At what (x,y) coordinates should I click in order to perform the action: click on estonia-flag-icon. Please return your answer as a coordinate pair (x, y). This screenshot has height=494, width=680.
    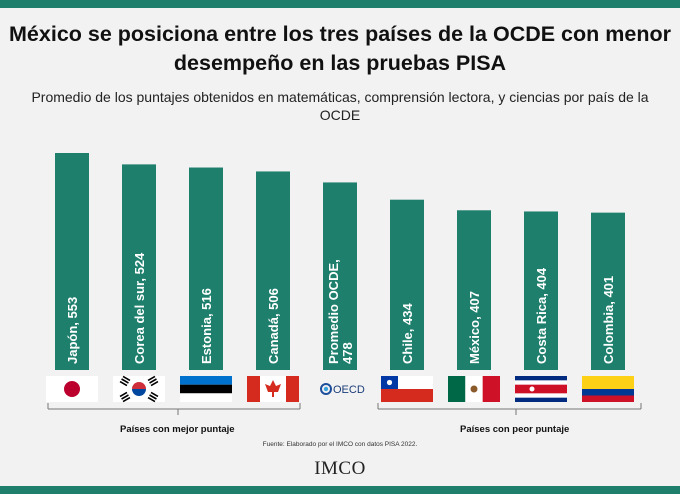
    Looking at the image, I should click on (206, 389).